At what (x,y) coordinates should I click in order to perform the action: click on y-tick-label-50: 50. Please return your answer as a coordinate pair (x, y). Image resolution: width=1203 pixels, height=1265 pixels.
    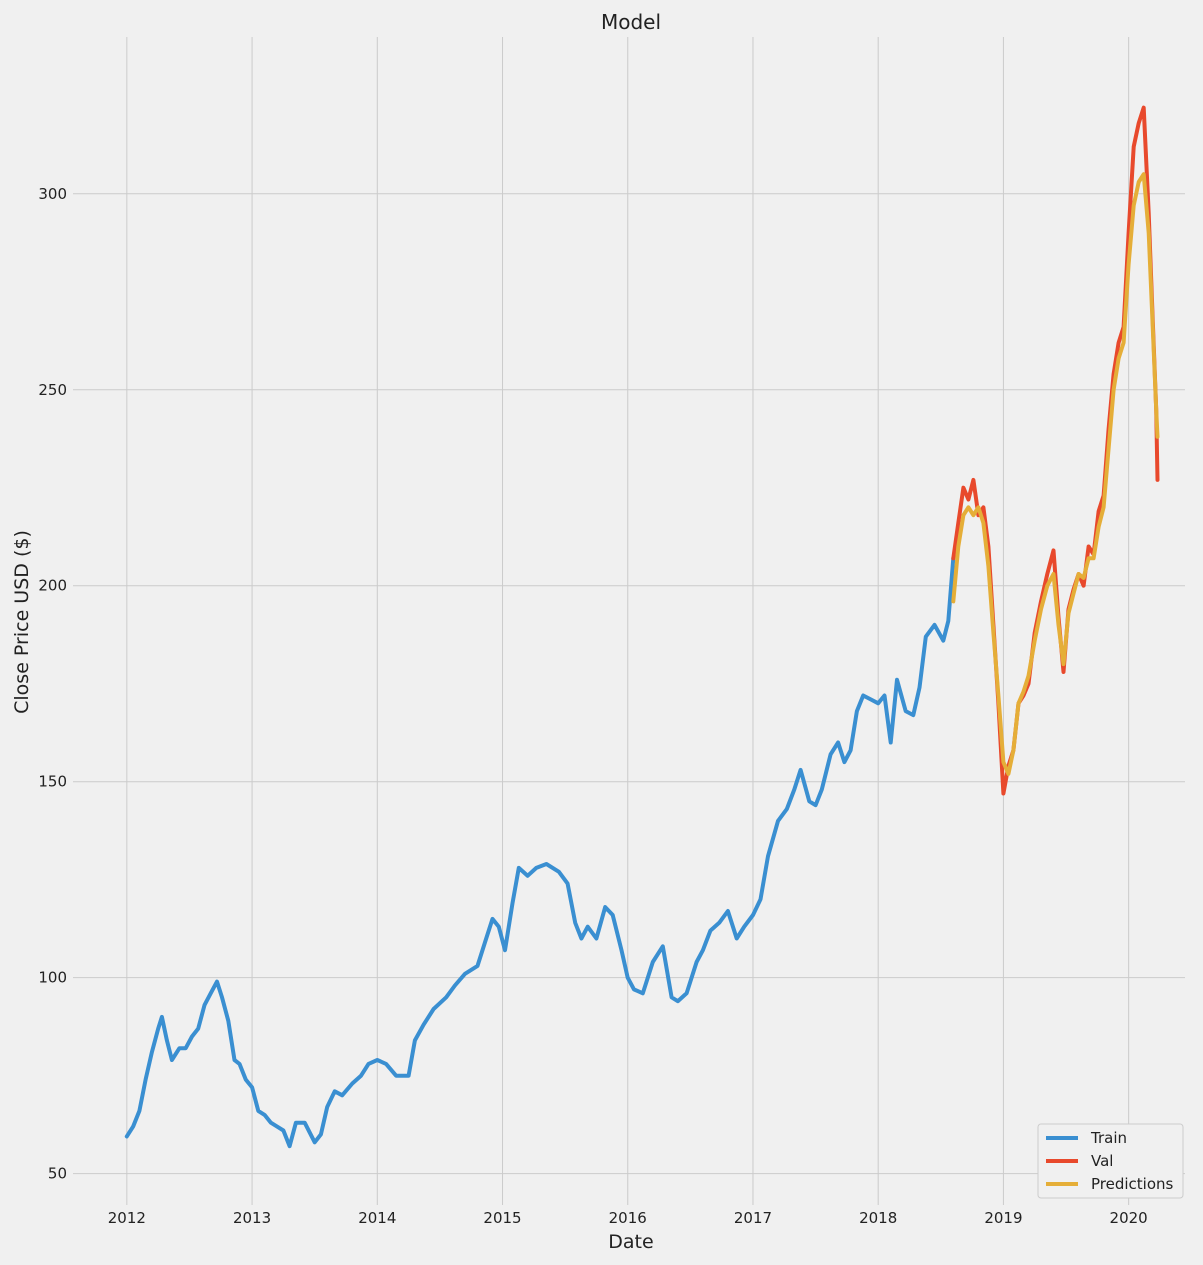
    Looking at the image, I should click on (57, 1174).